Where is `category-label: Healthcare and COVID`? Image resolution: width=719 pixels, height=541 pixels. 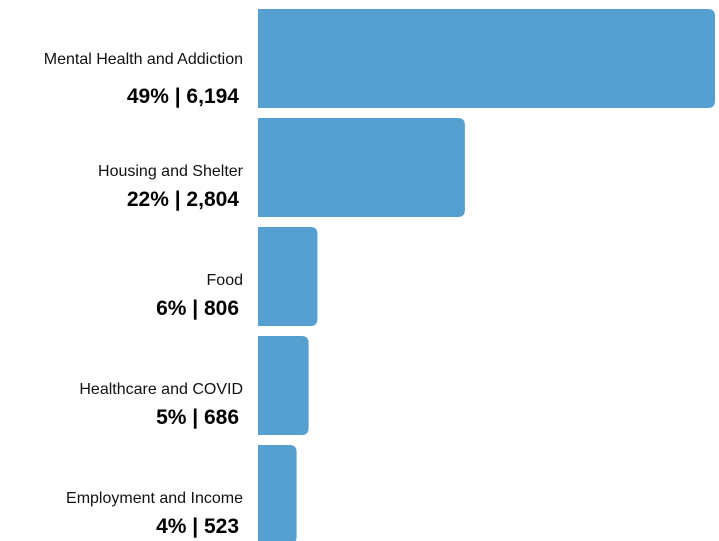 category-label: Healthcare and COVID is located at coordinates (161, 389).